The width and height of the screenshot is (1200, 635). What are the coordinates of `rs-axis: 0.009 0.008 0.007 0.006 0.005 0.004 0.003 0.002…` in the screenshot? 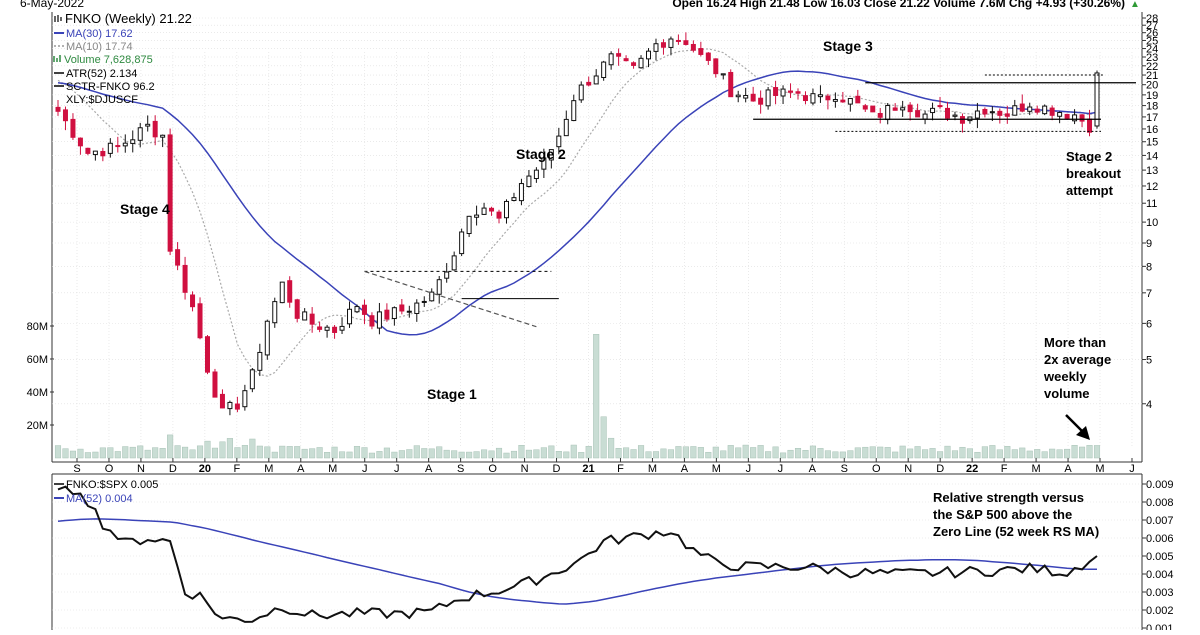 It's located at (1158, 557).